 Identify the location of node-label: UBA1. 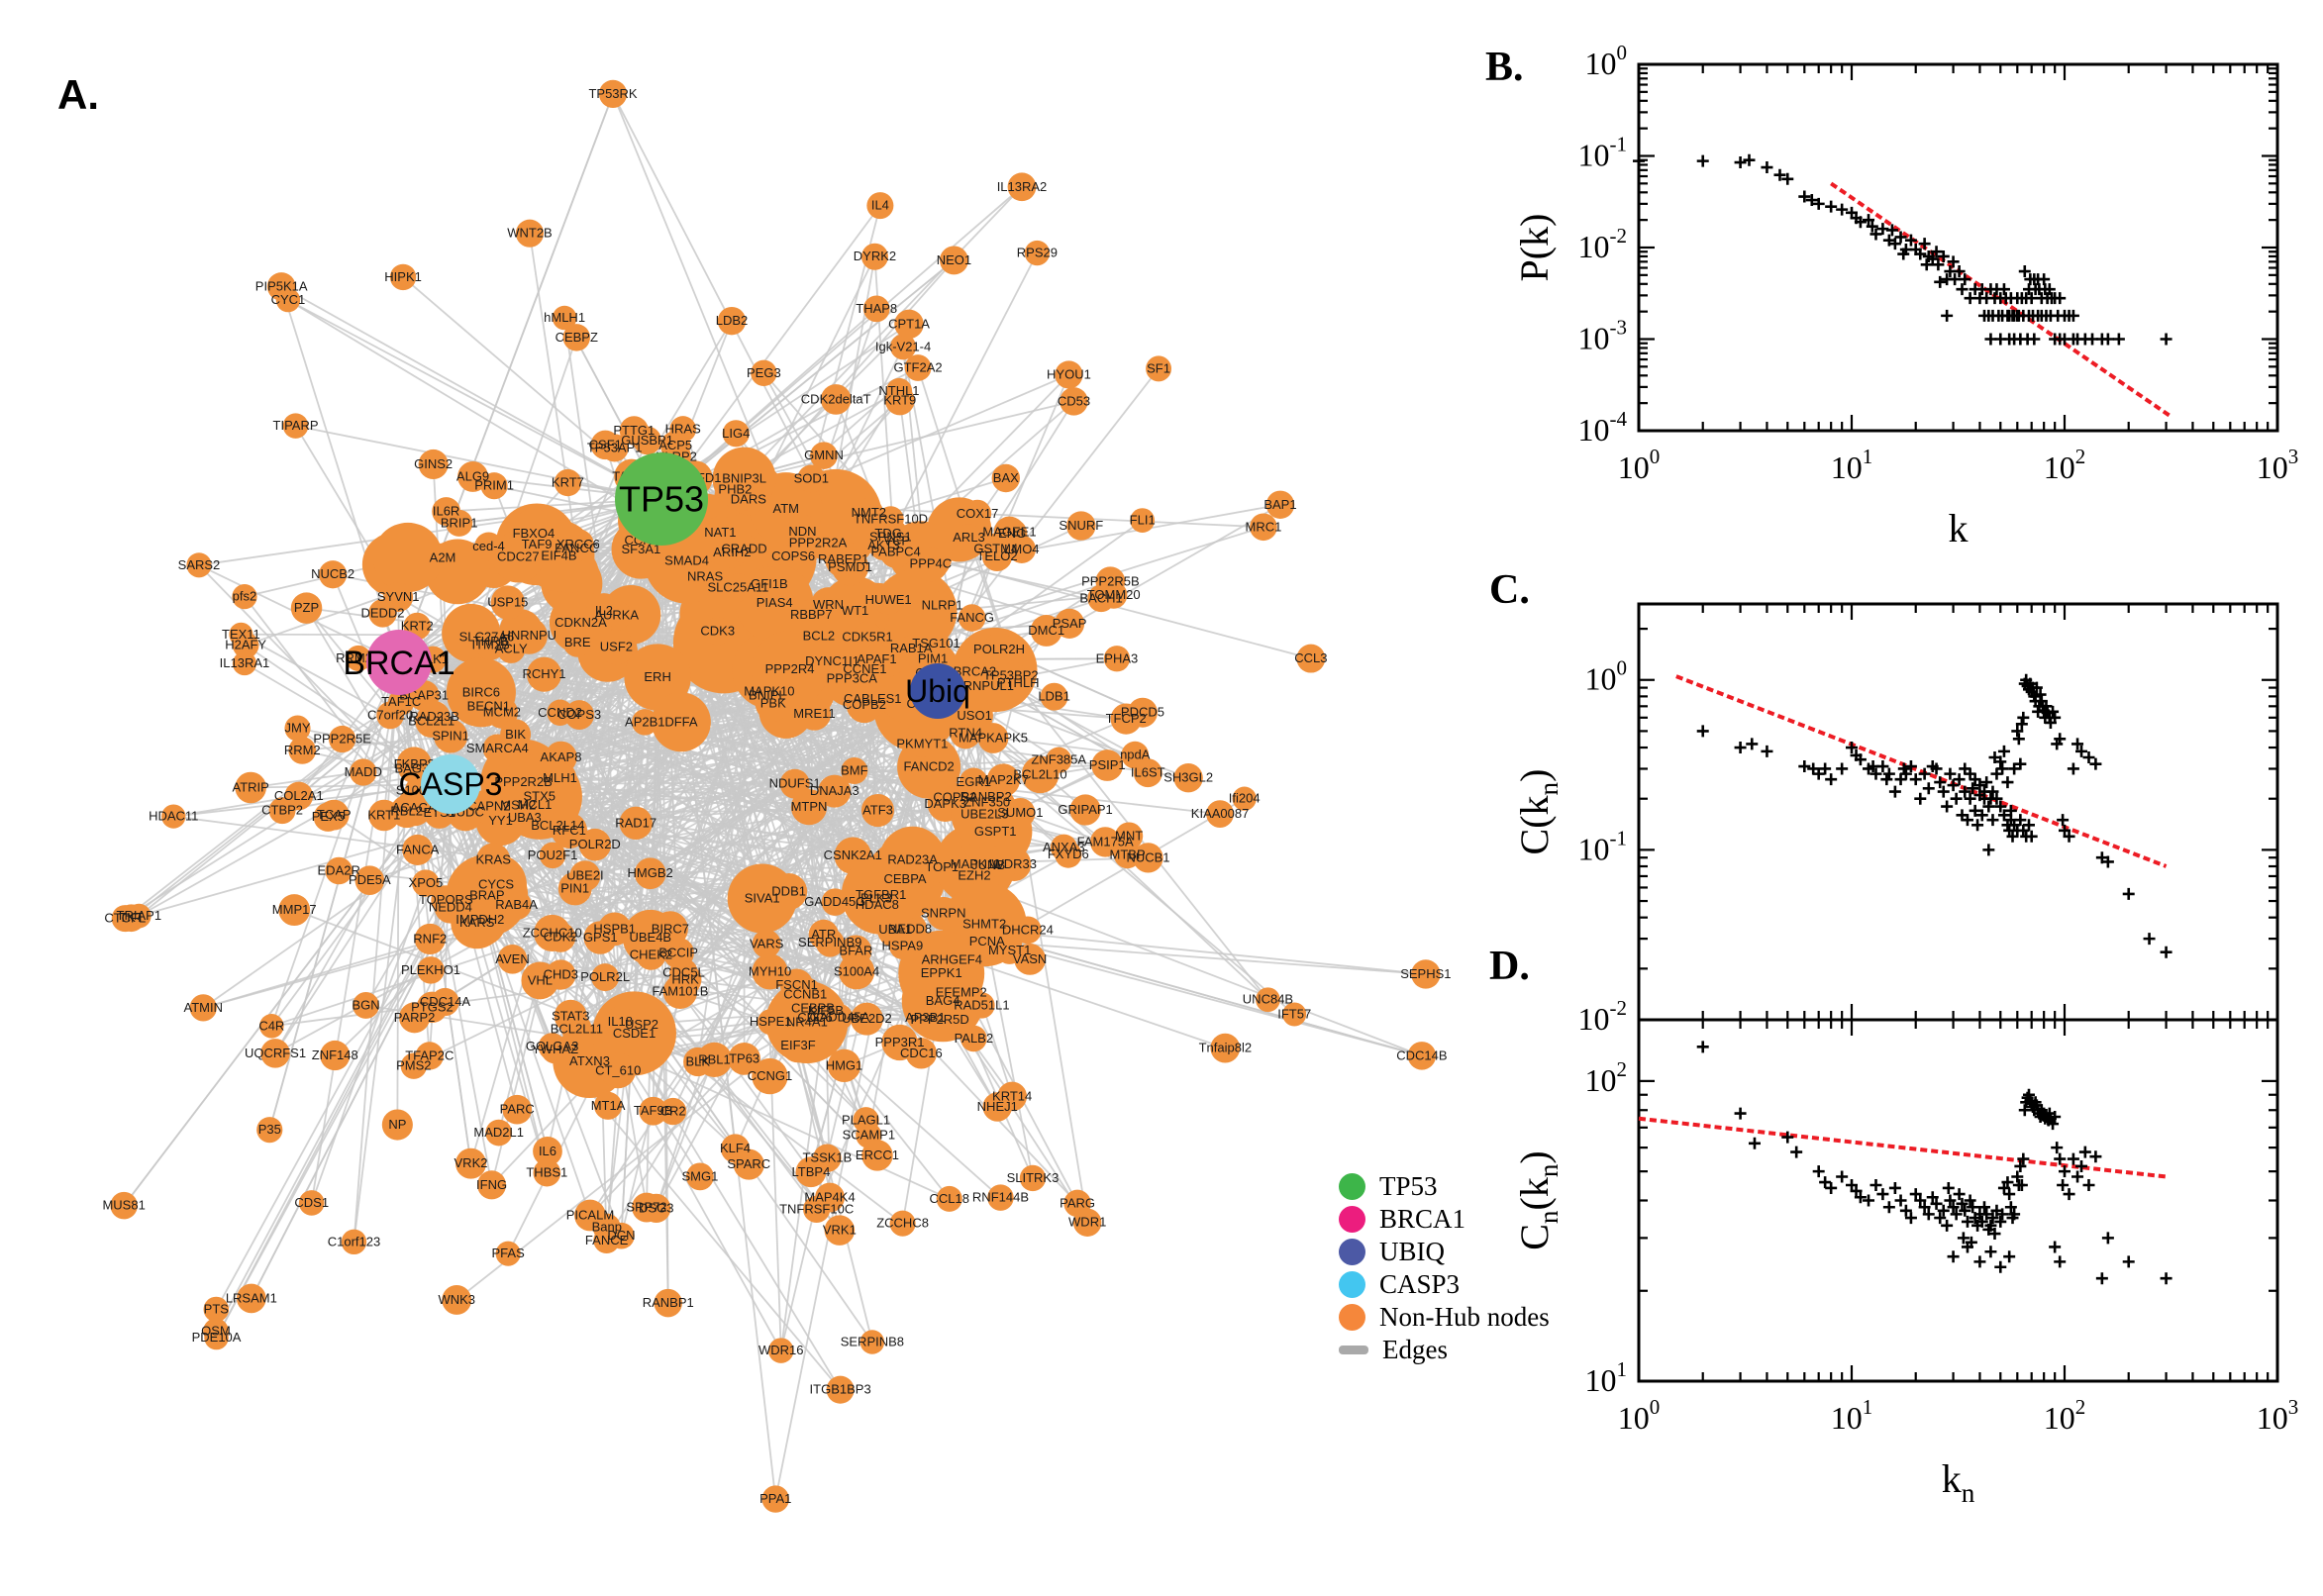
(895, 929).